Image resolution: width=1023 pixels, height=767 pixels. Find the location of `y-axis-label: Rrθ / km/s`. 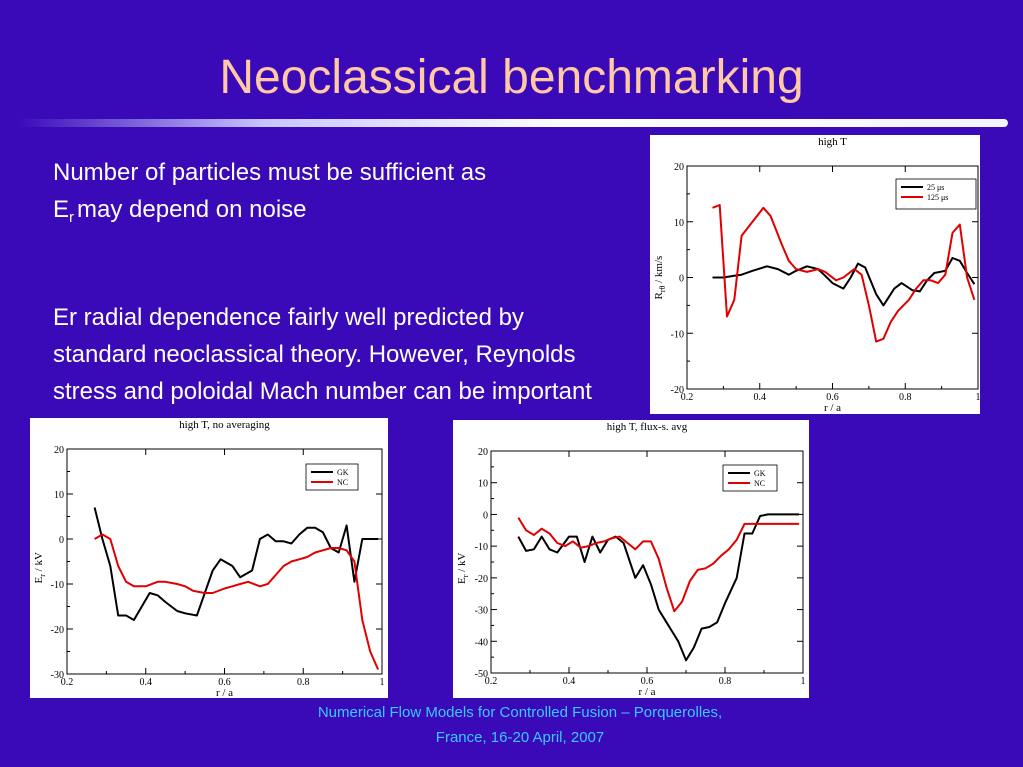

y-axis-label: Rrθ / km/s is located at coordinates (660, 278).